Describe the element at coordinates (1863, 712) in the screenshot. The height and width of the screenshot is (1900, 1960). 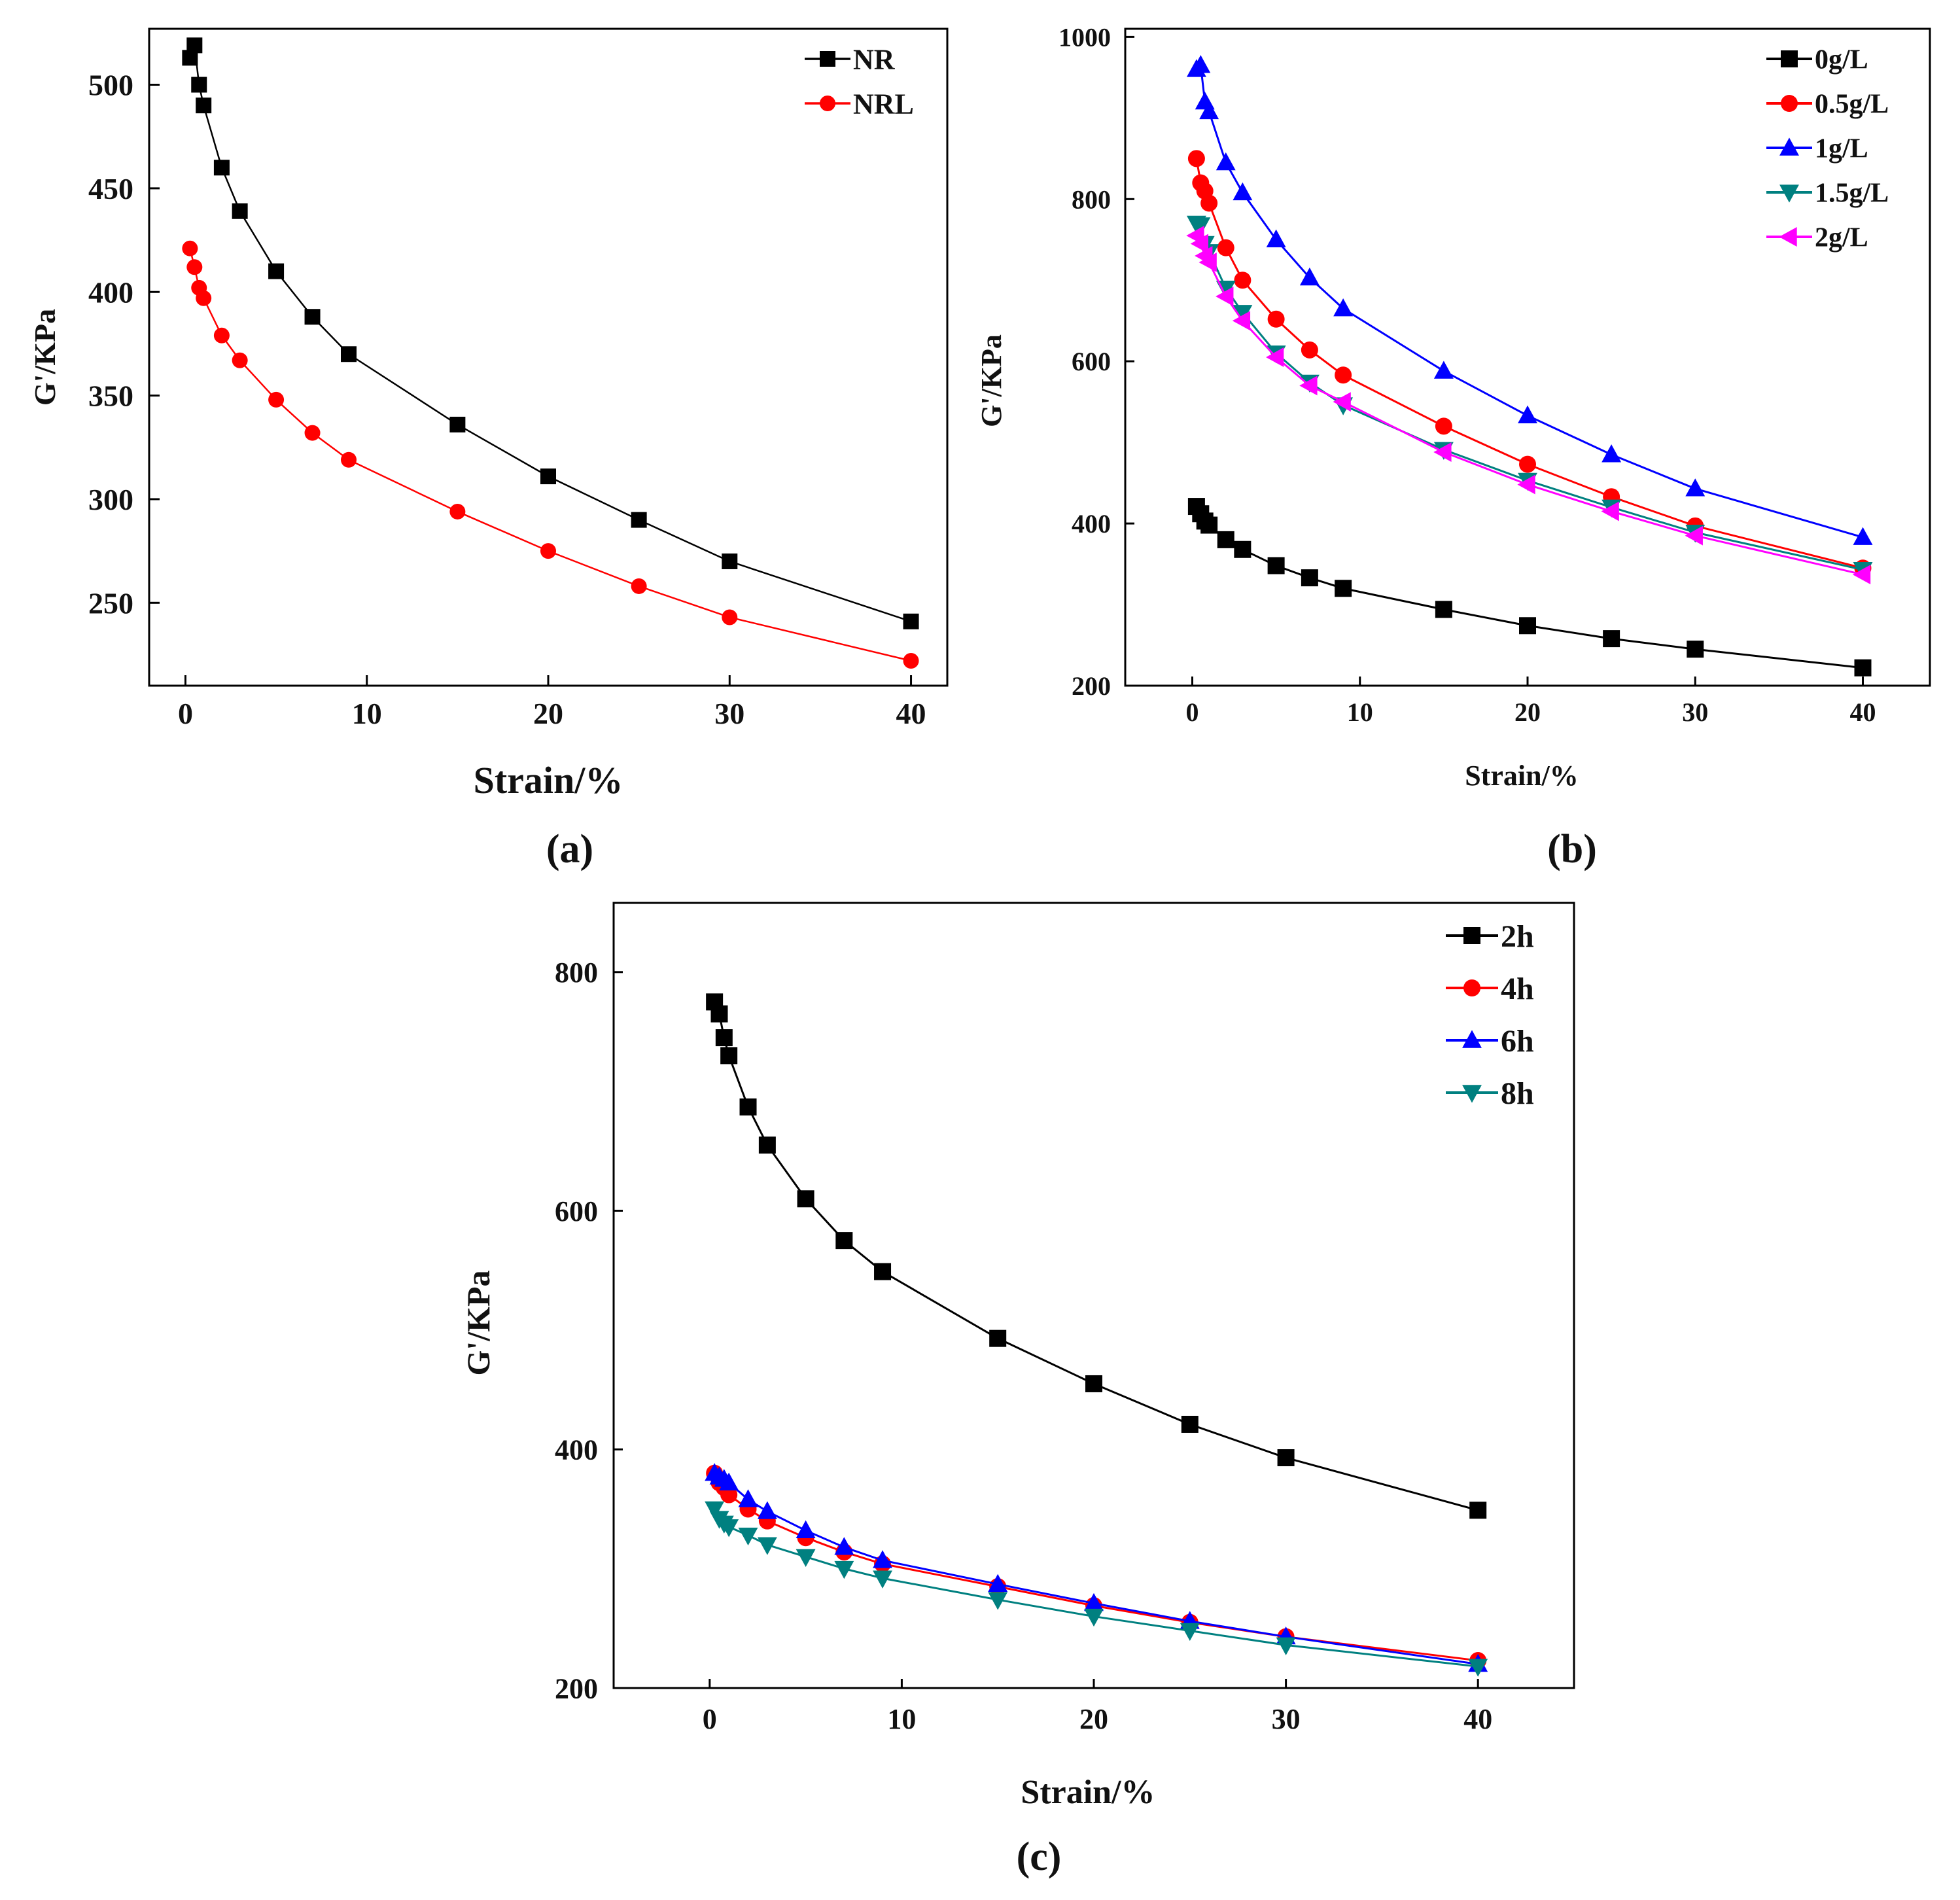
I see `panel-b-xtick-label: 40` at that location.